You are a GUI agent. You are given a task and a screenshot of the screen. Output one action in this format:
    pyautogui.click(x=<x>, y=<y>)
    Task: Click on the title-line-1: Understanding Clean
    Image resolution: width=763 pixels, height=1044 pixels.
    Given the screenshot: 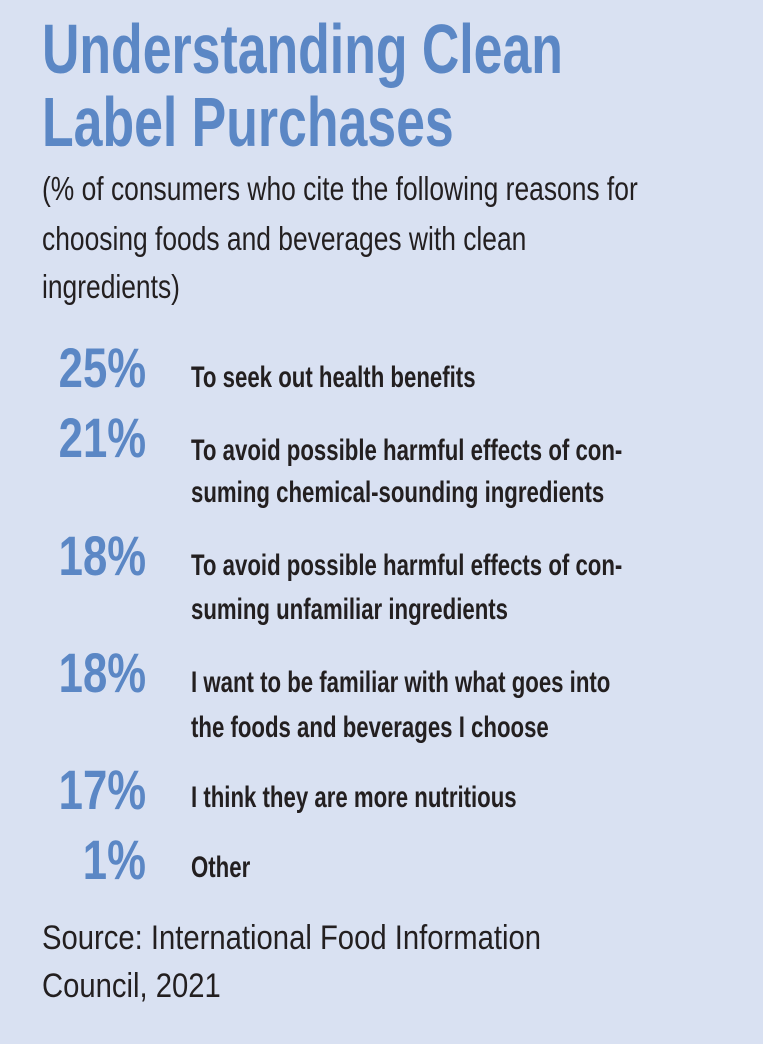 What is the action you would take?
    pyautogui.click(x=302, y=49)
    